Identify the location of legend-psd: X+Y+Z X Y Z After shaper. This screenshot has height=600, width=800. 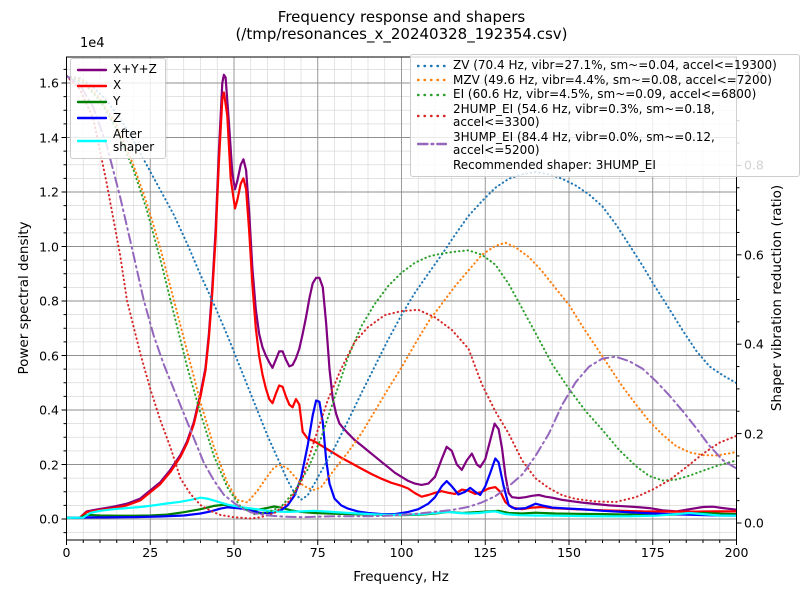
(118, 109).